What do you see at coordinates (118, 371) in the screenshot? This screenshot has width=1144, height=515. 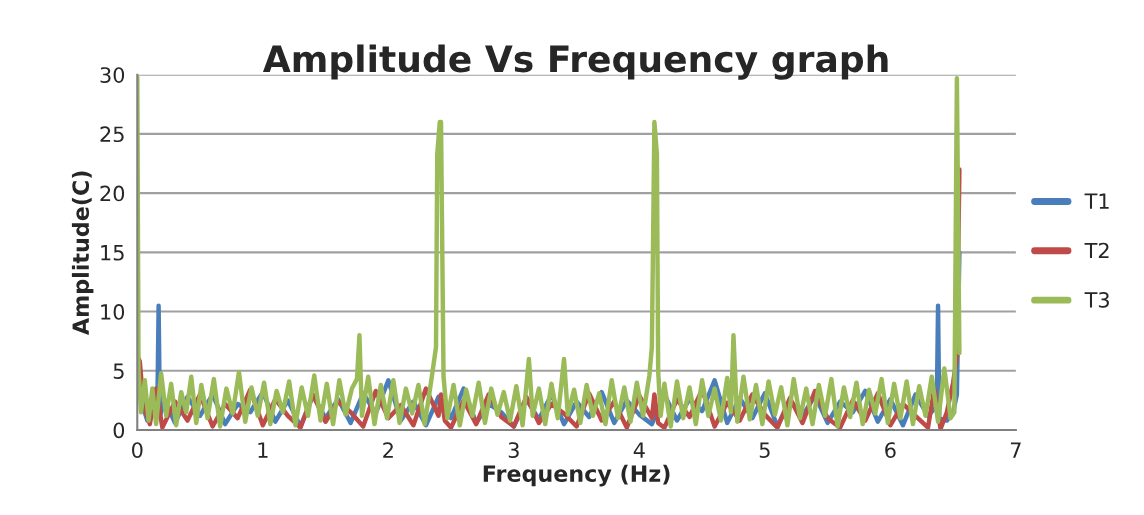 I see `y-tick-label: 5` at bounding box center [118, 371].